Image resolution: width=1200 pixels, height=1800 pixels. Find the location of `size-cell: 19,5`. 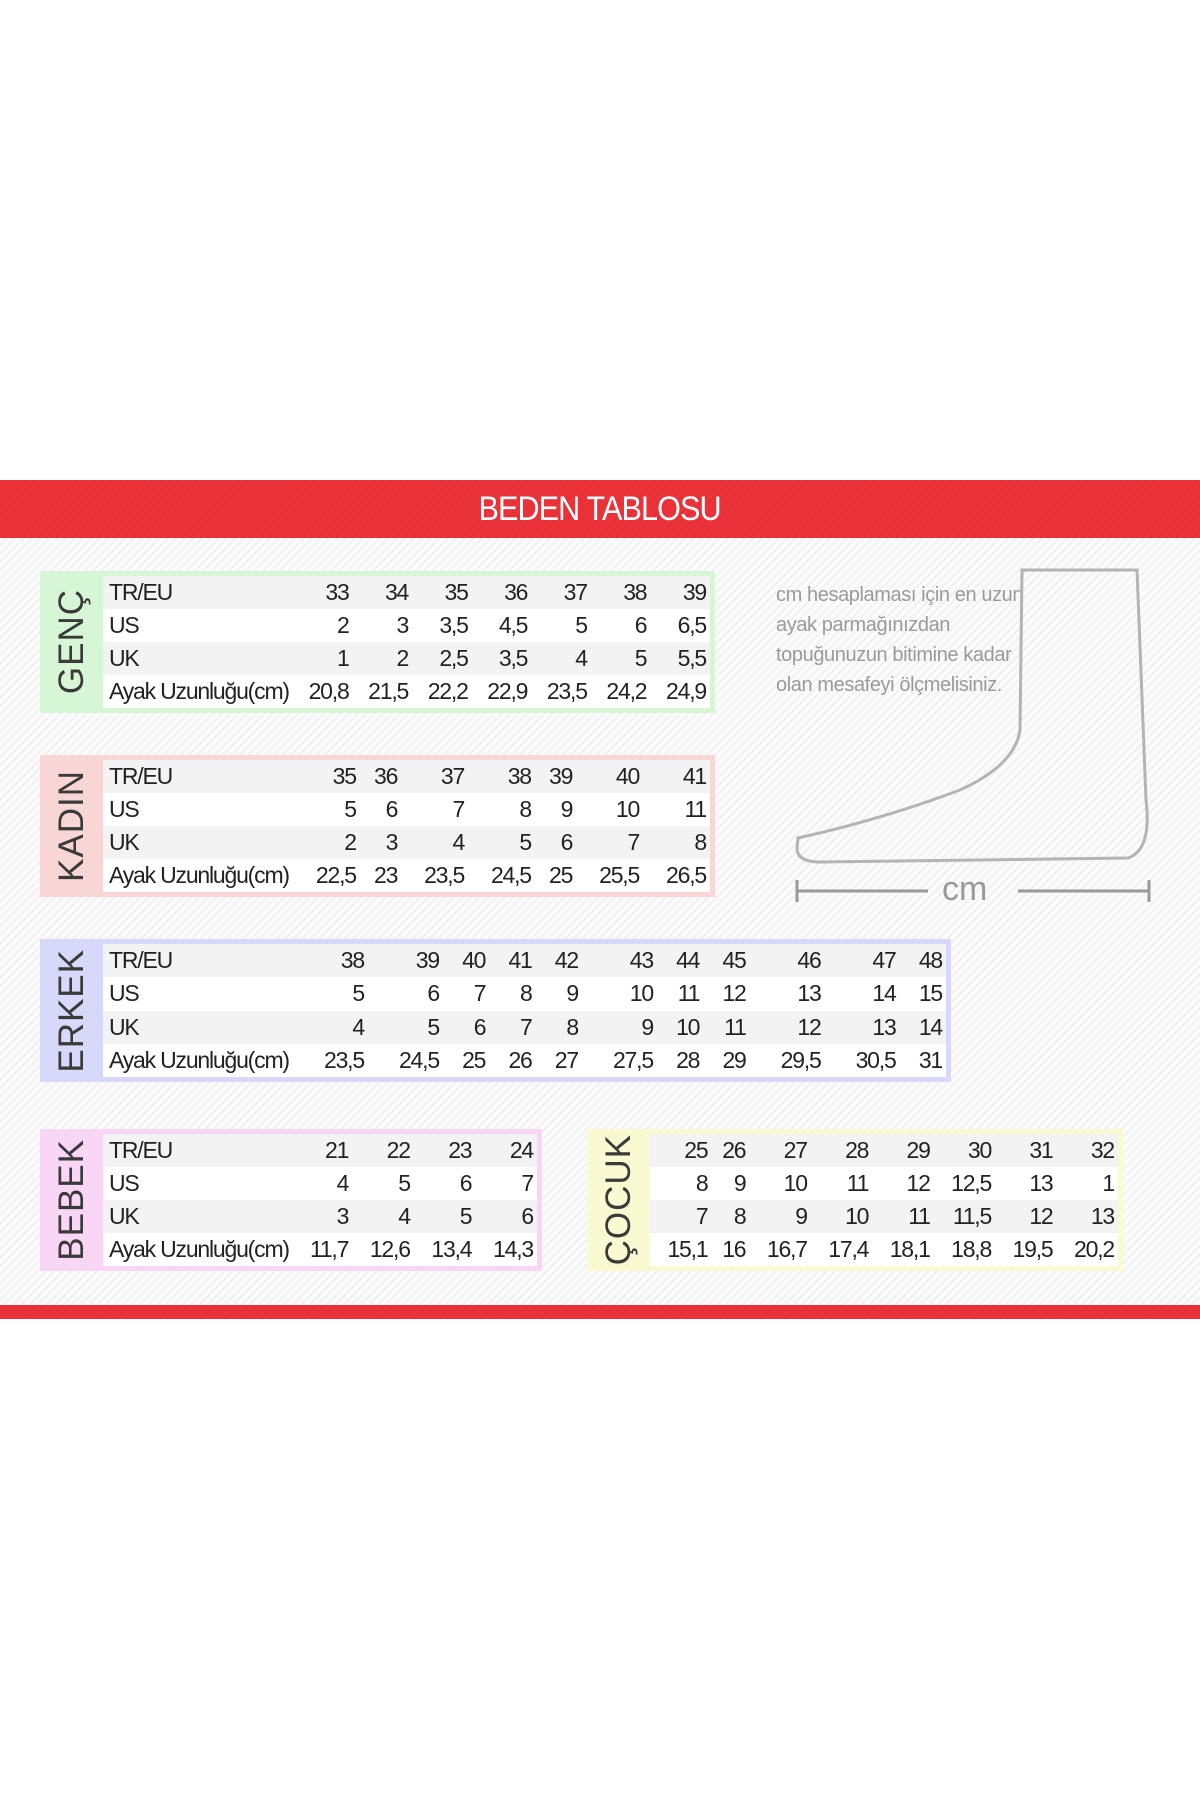

size-cell: 19,5 is located at coordinates (1026, 1249).